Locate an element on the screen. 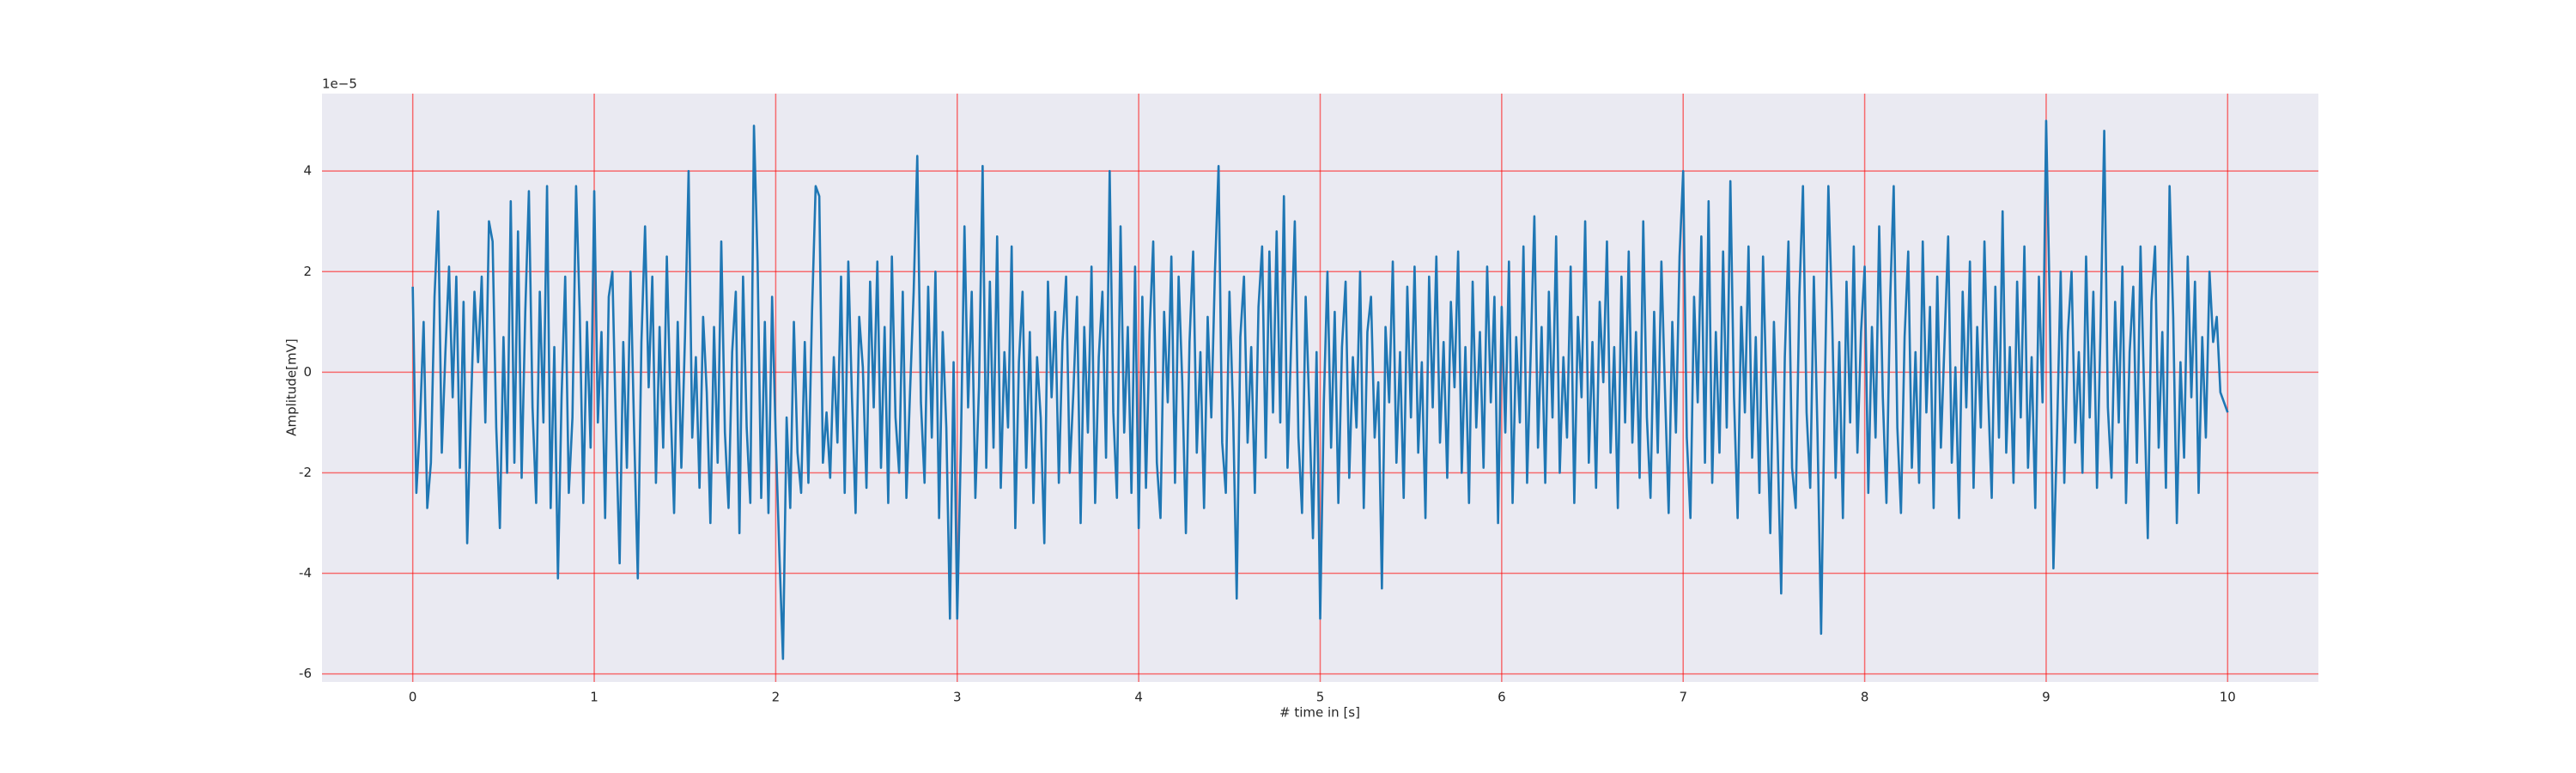  x-tick-label: 9 is located at coordinates (2046, 697).